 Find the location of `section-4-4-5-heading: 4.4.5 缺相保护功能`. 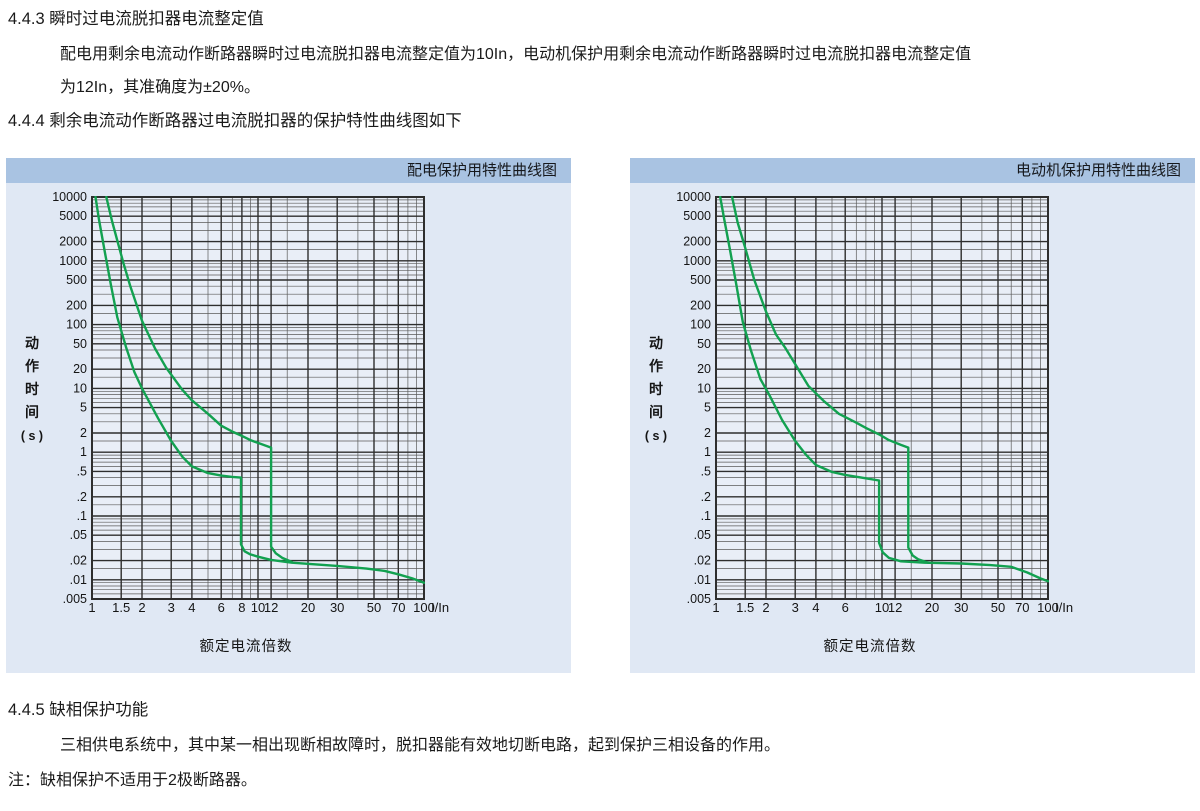

section-4-4-5-heading: 4.4.5 缺相保护功能 is located at coordinates (78, 710).